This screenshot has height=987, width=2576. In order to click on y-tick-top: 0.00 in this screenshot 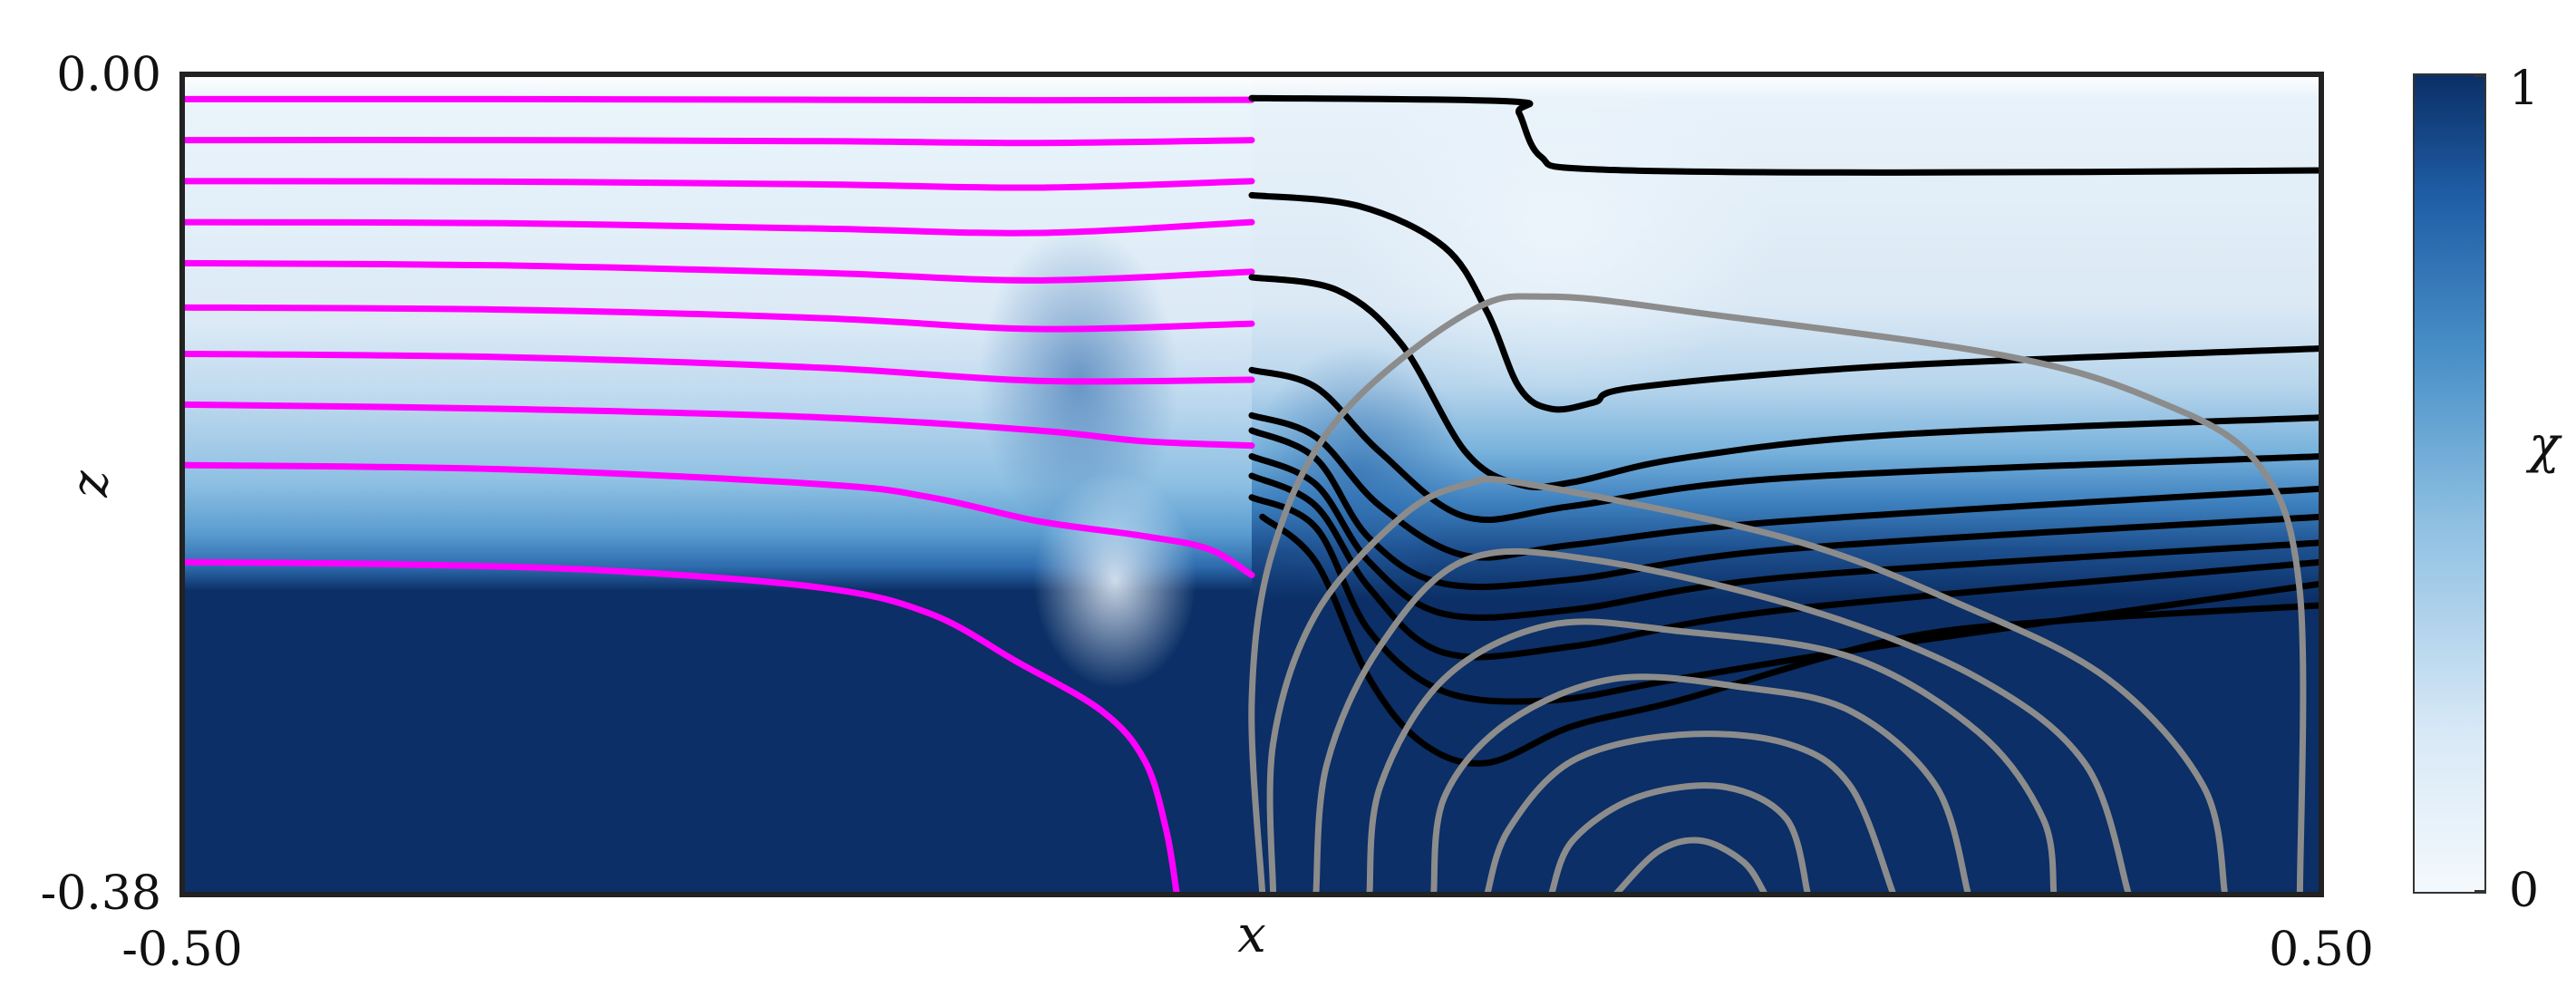, I will do `click(108, 75)`.